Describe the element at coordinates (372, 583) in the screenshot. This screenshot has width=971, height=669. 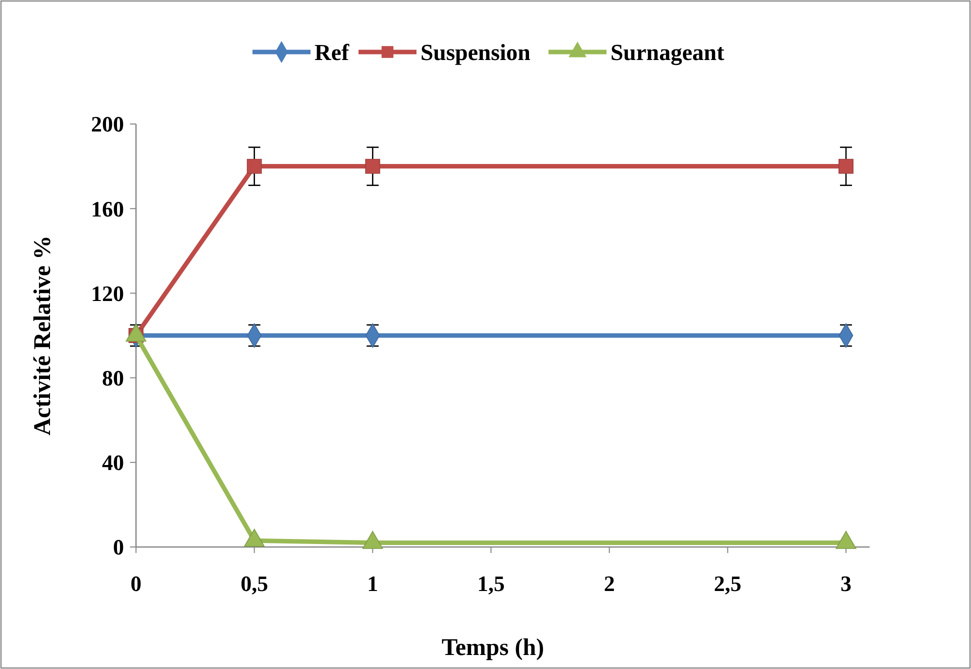
I see `x-tick-label: 1` at that location.